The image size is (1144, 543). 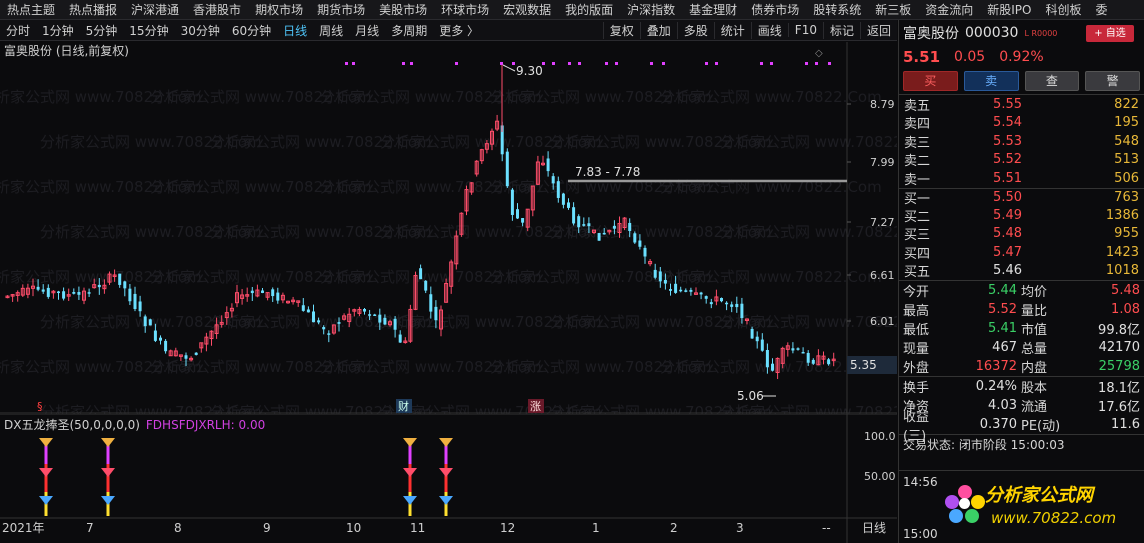 I want to click on stat-label: 最高, so click(x=916, y=311).